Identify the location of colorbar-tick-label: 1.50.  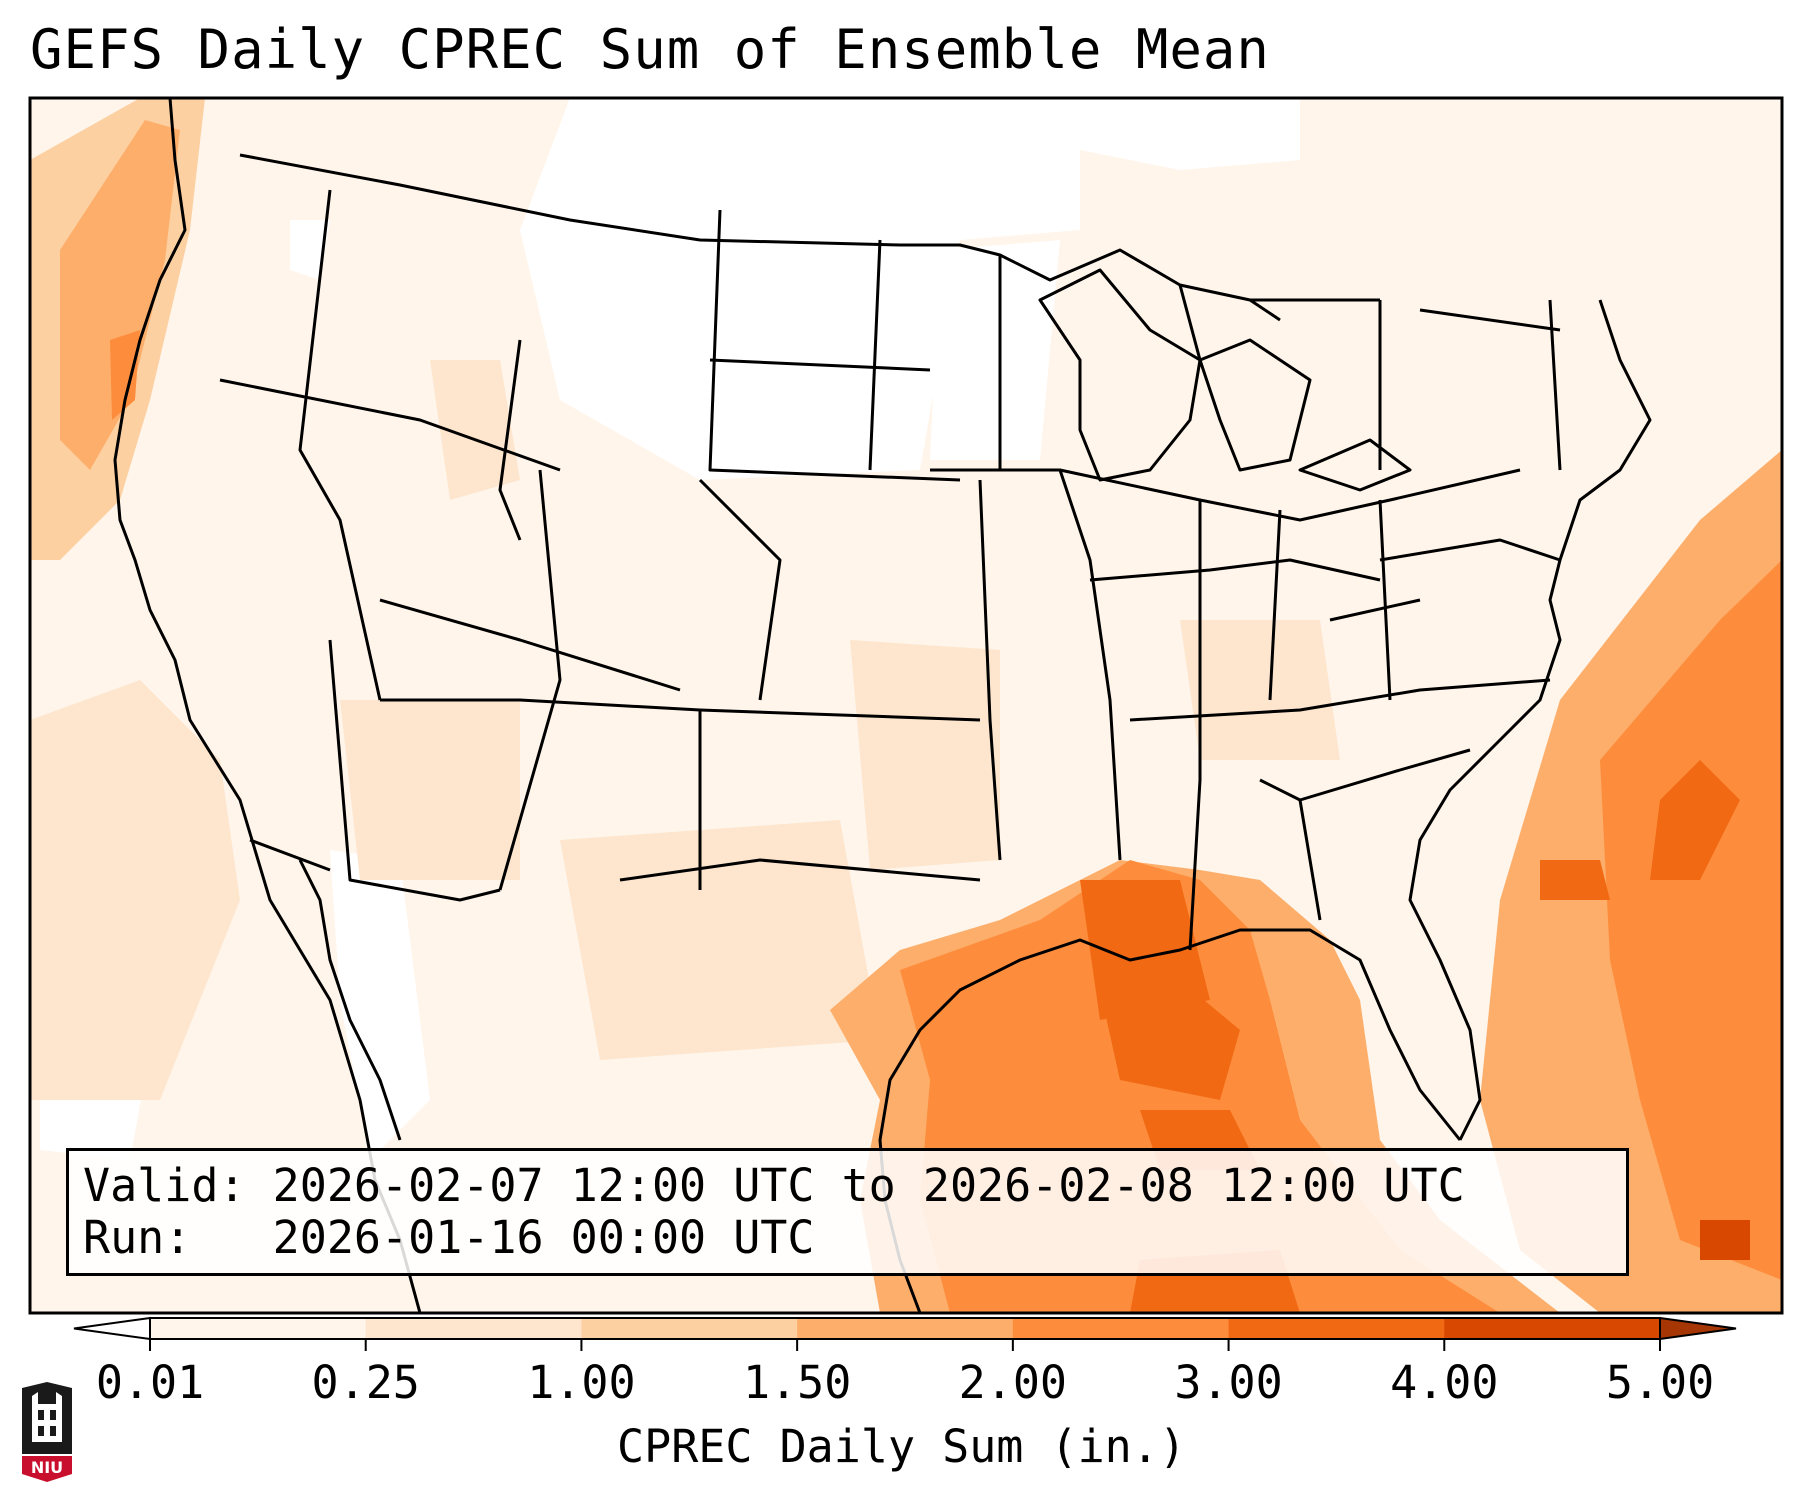
(797, 1382).